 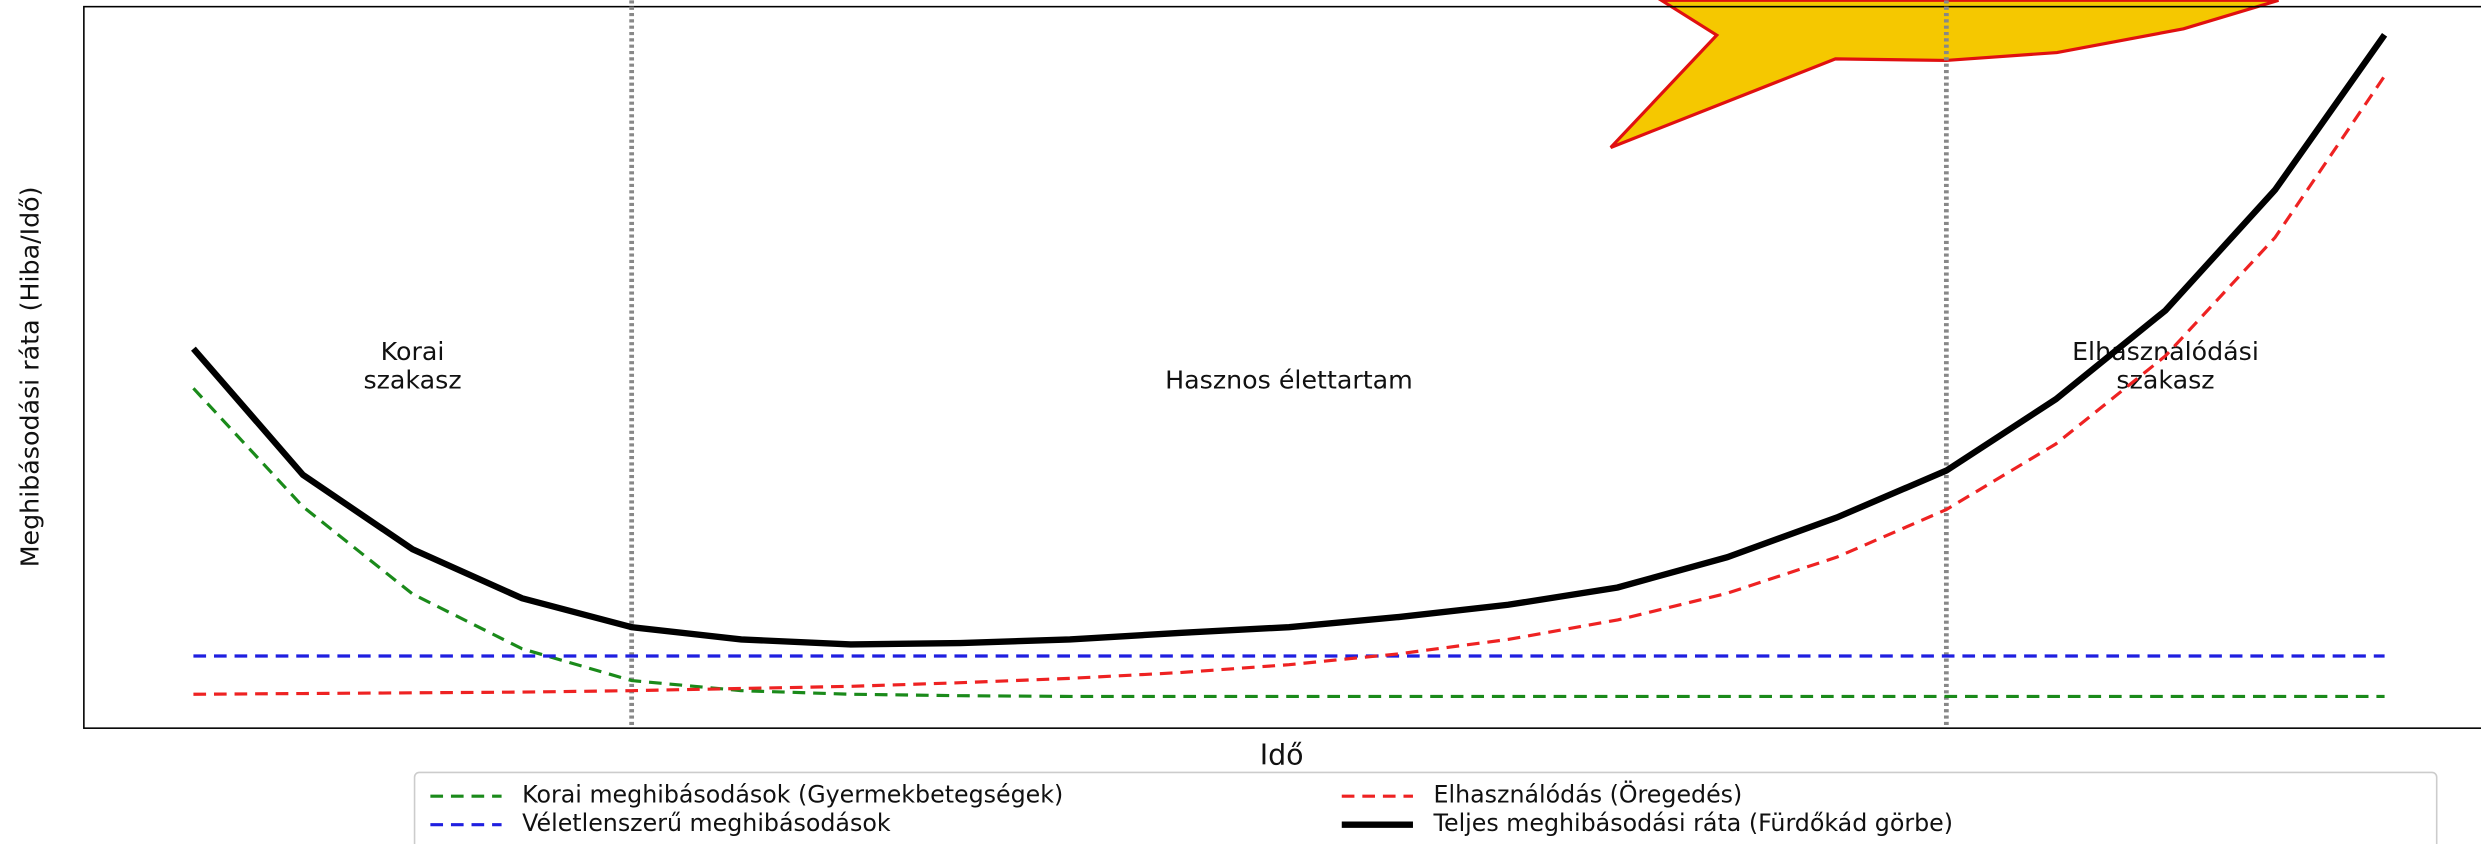 What do you see at coordinates (1425, 807) in the screenshot?
I see `legend-box` at bounding box center [1425, 807].